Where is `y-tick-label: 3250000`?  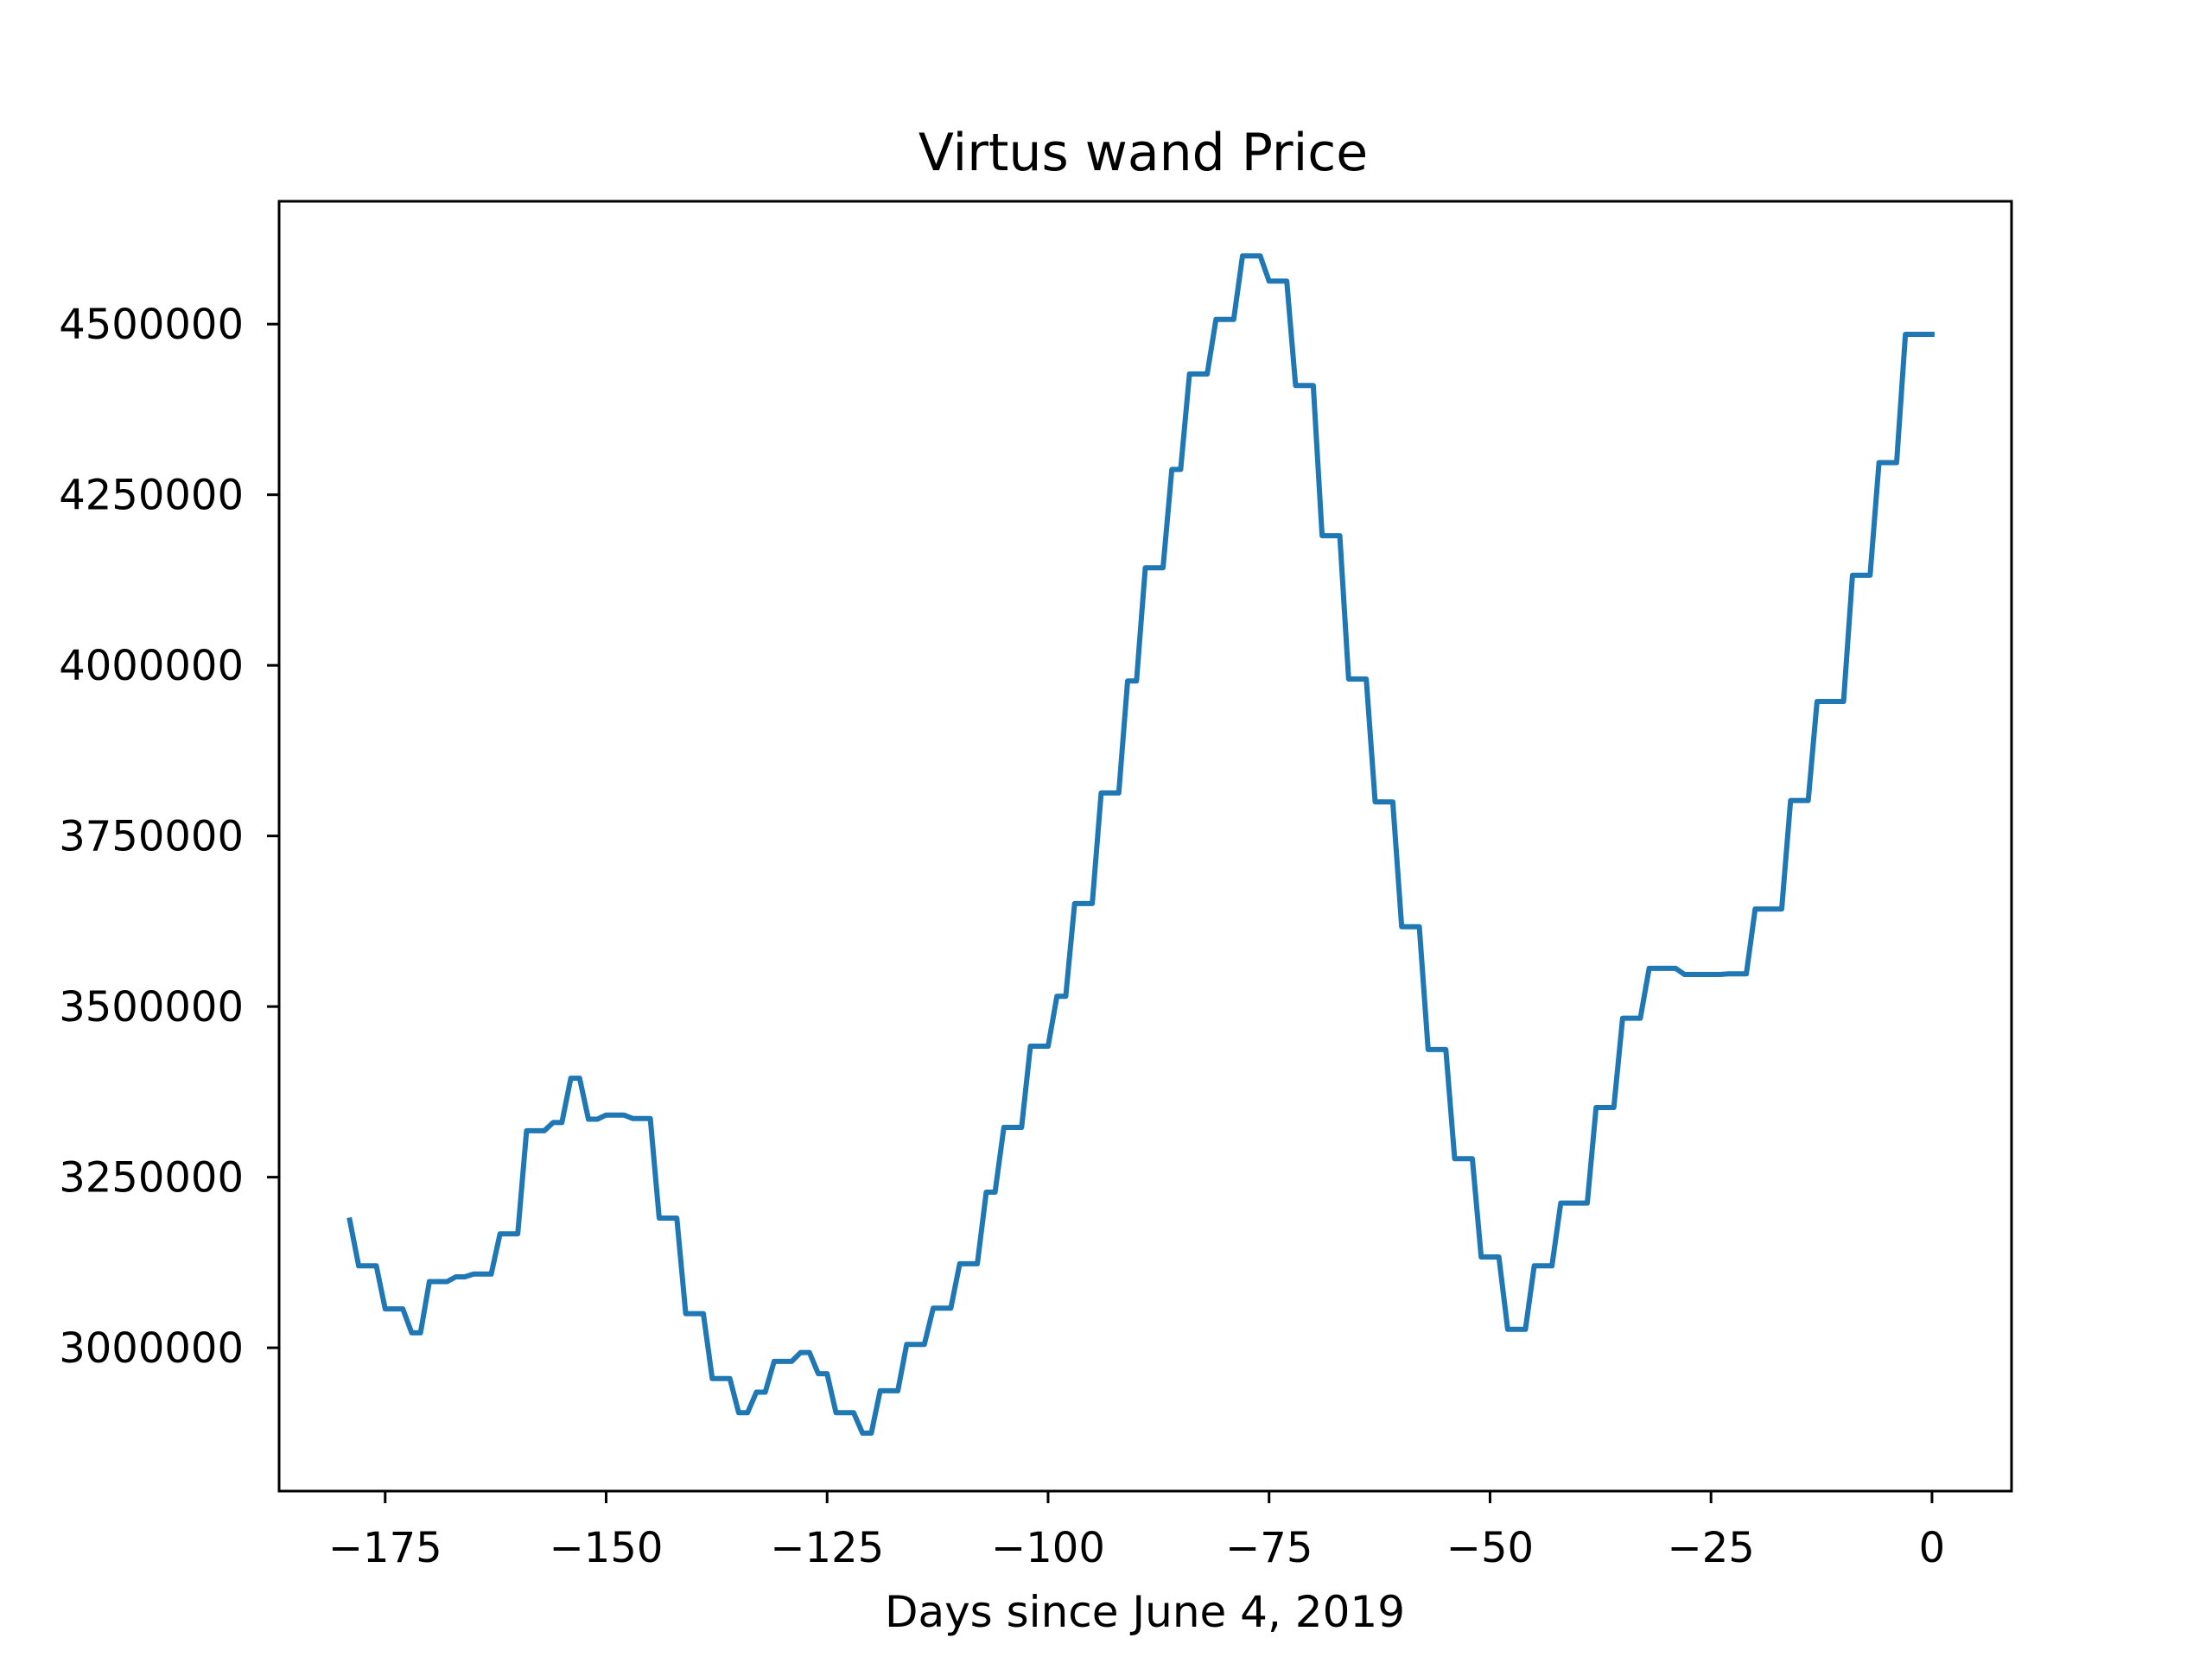 y-tick-label: 3250000 is located at coordinates (151, 1179).